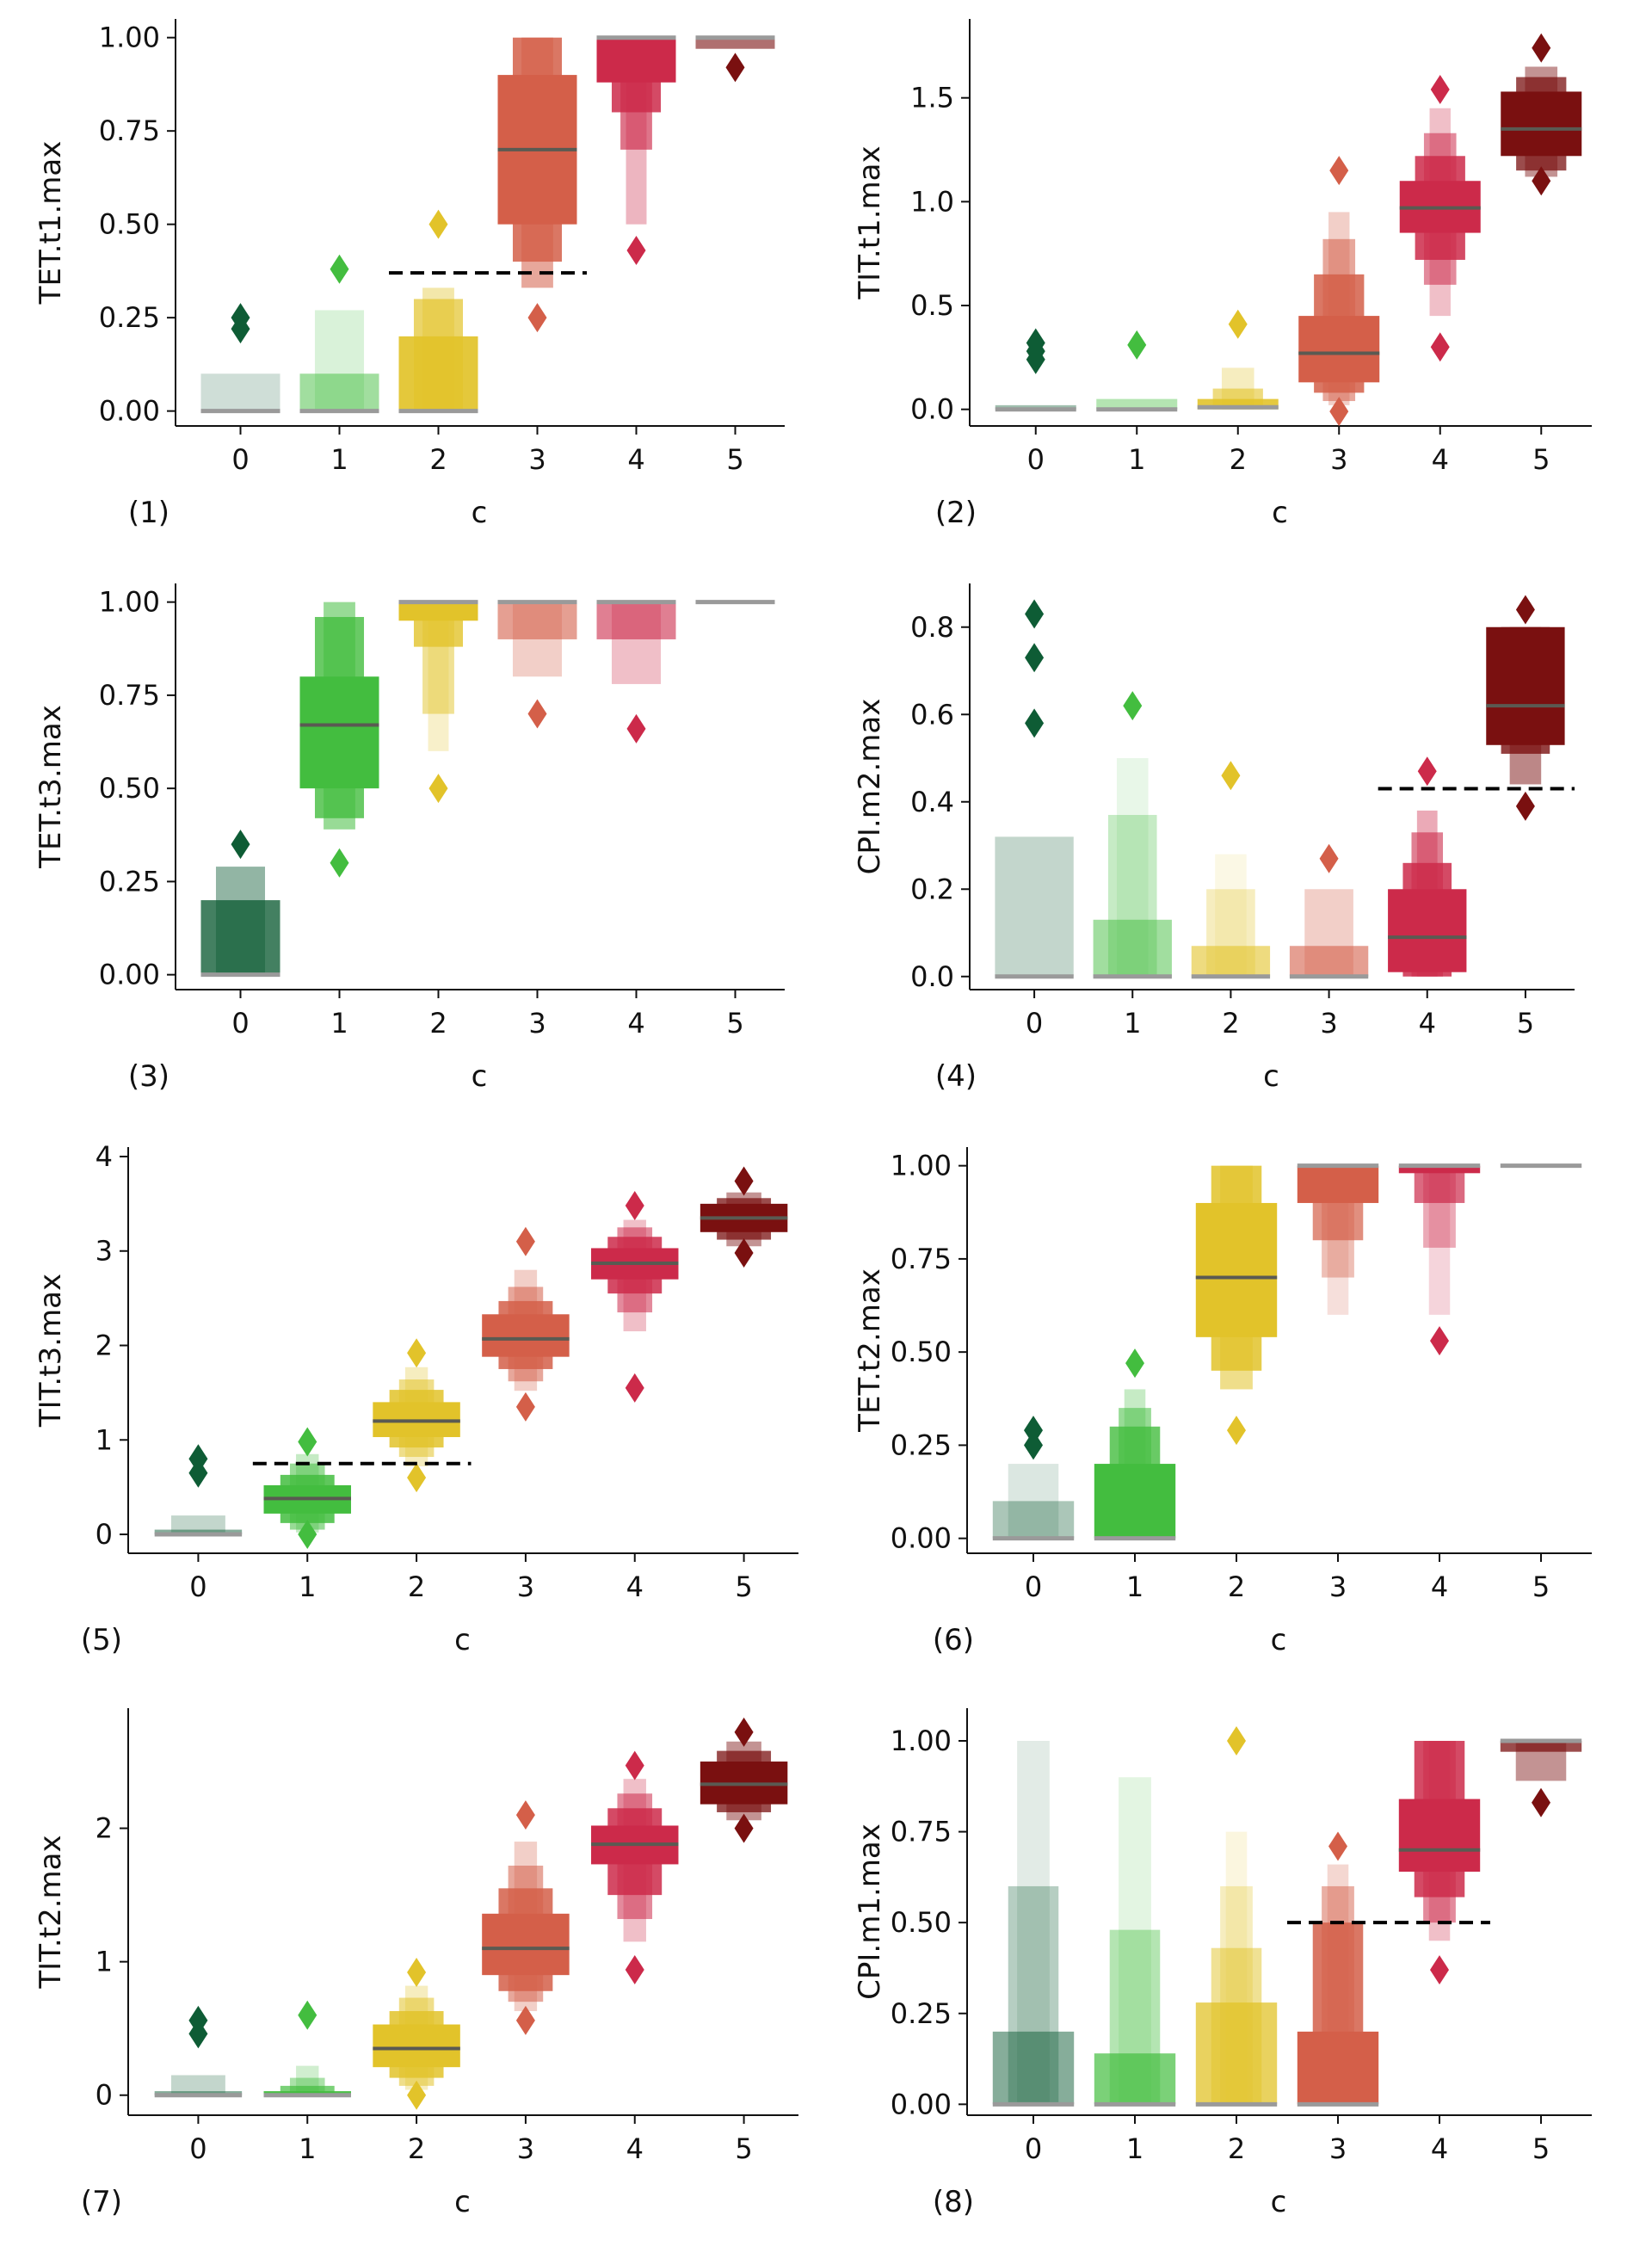 This screenshot has width=1652, height=2246. What do you see at coordinates (104, 1962) in the screenshot?
I see `y-tick-label: 1` at bounding box center [104, 1962].